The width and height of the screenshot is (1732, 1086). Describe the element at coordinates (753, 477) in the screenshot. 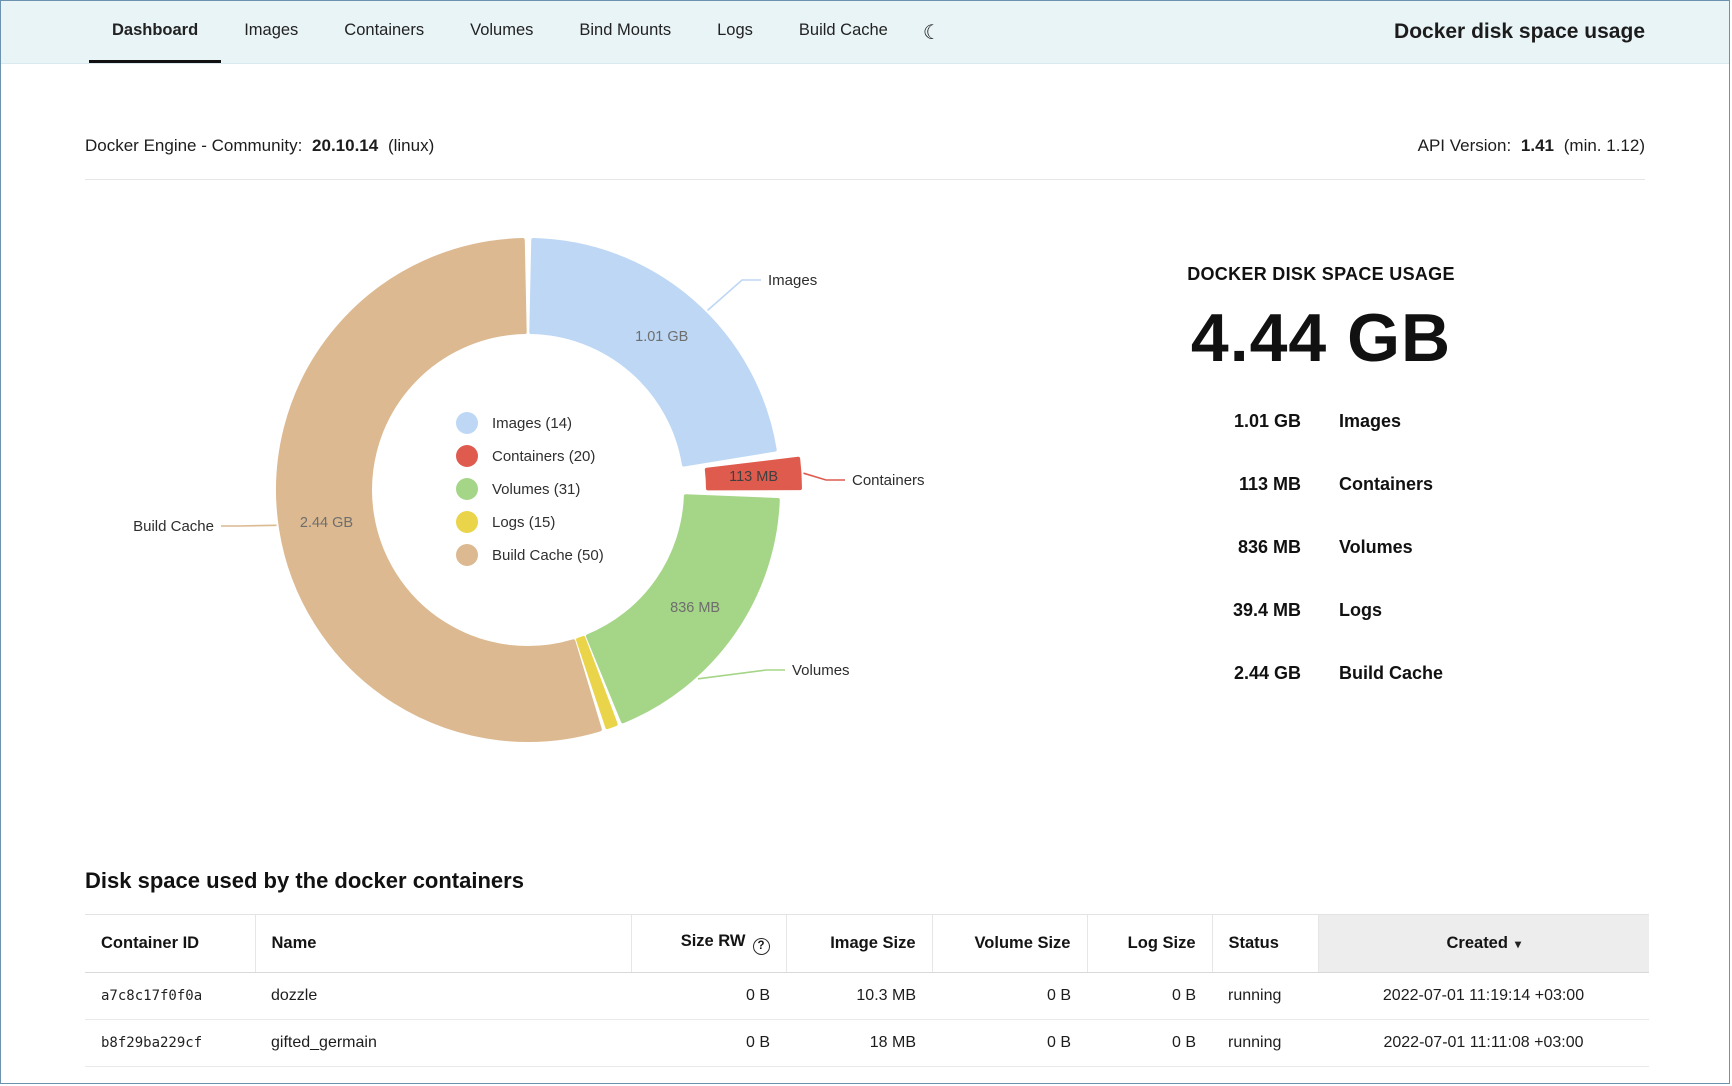

I see `slice-size-label-containers: 113 MB` at that location.